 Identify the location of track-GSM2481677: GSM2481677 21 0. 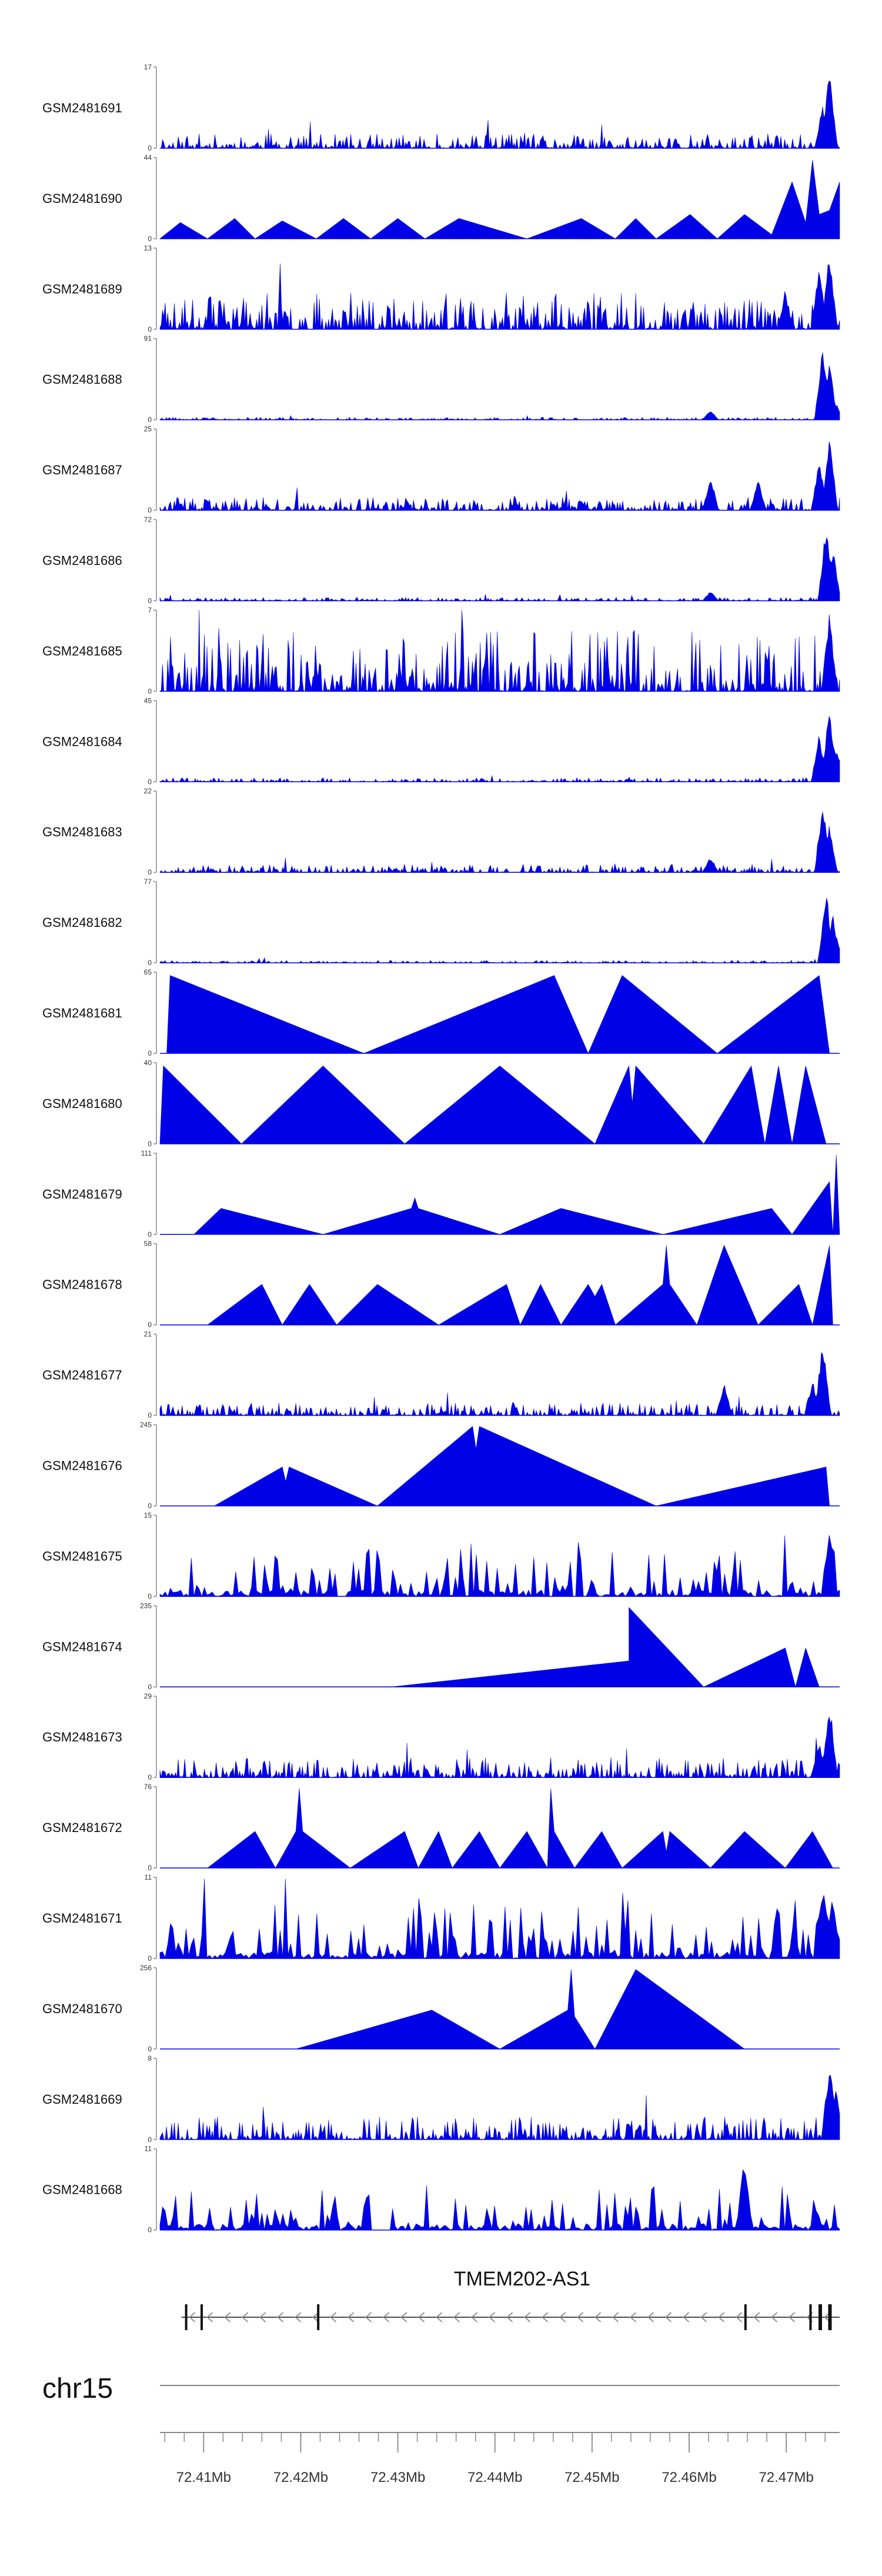
(441, 1375).